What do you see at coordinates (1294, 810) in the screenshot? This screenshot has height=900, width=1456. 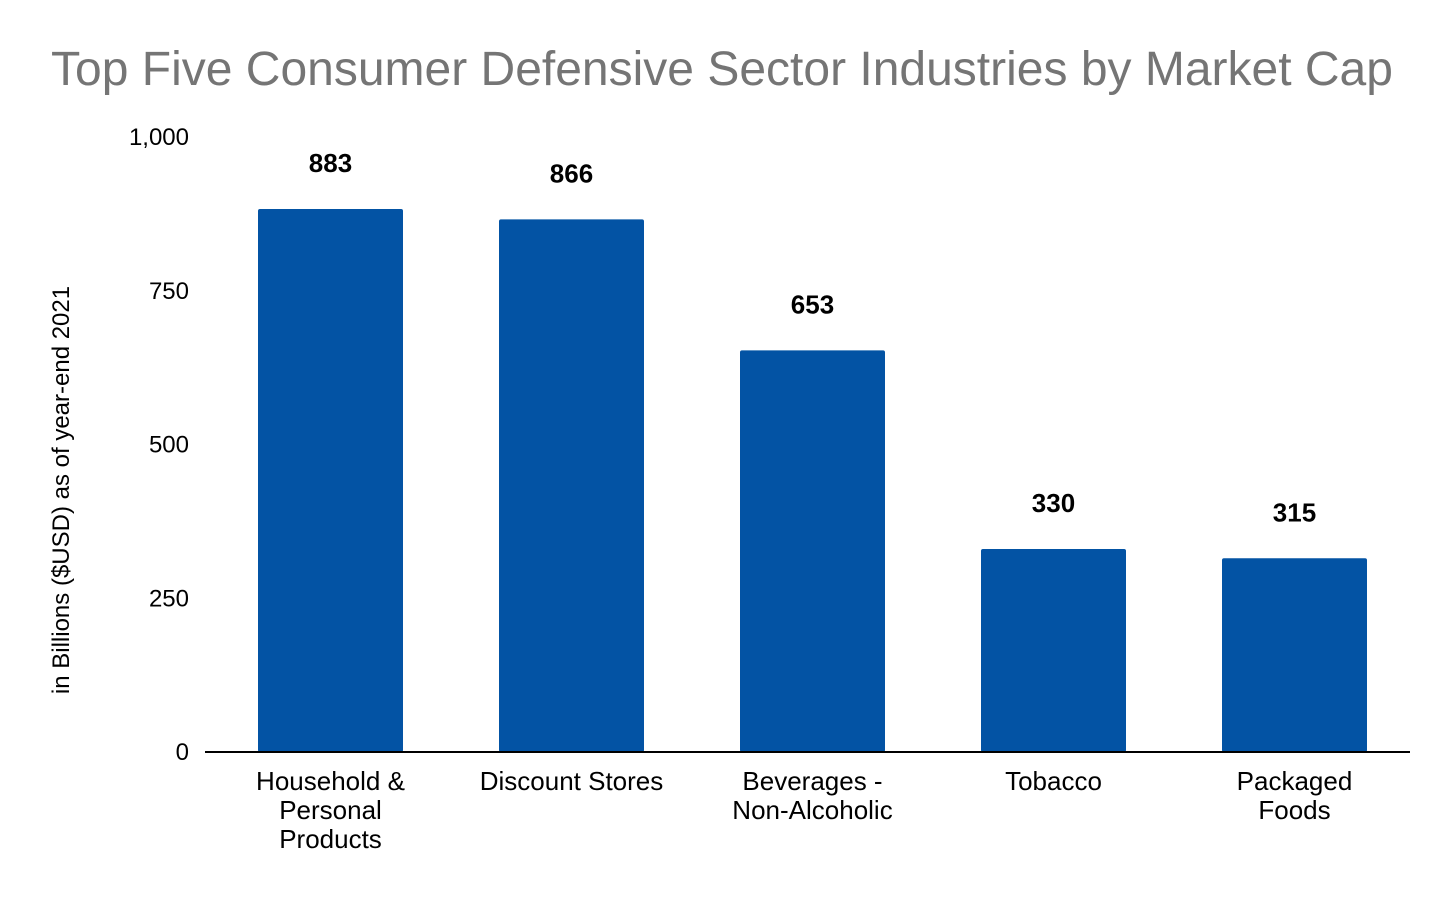 I see `x-tick-label: Foods` at bounding box center [1294, 810].